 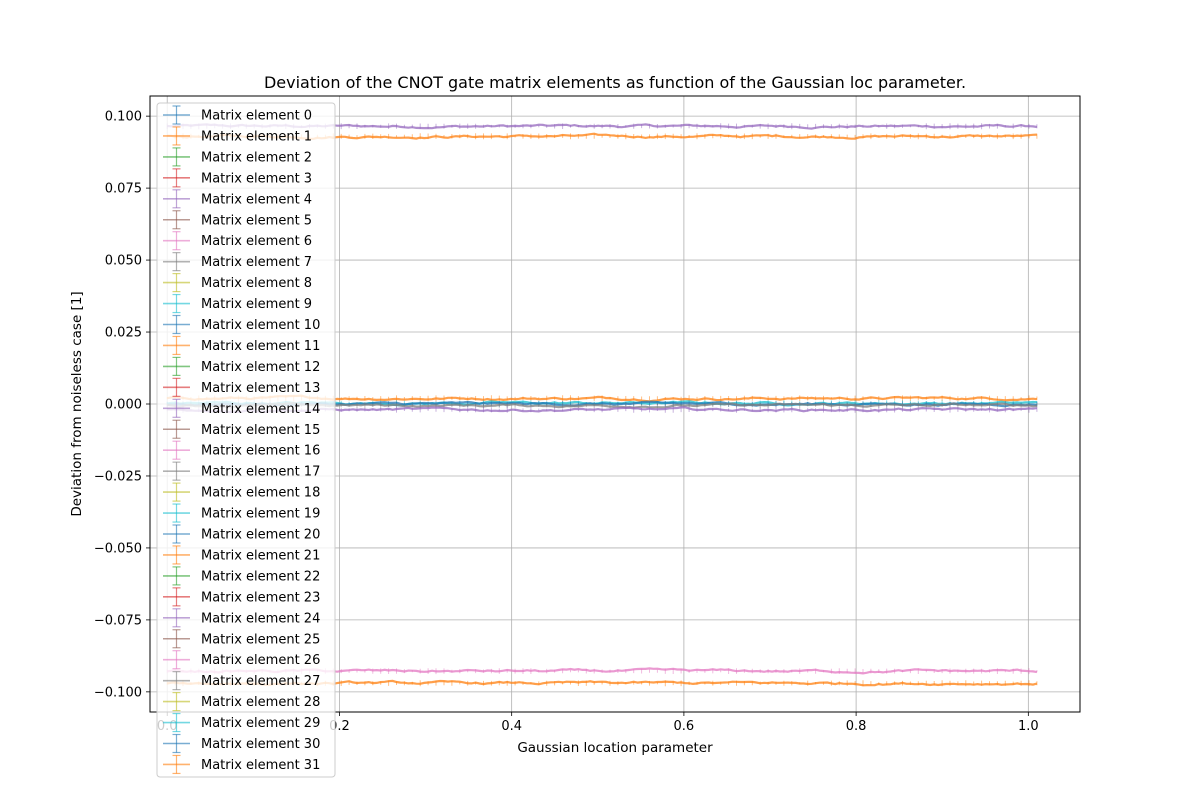 I want to click on legend-entry: Matrix element 8, so click(x=237, y=283).